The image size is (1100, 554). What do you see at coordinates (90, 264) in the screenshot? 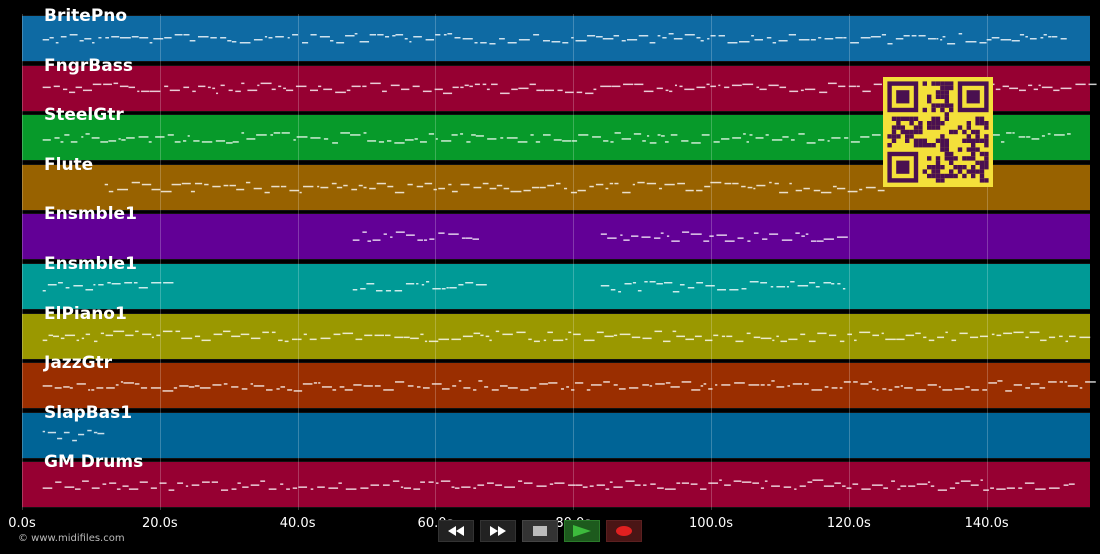
I see `track-name: Ensmble1` at bounding box center [90, 264].